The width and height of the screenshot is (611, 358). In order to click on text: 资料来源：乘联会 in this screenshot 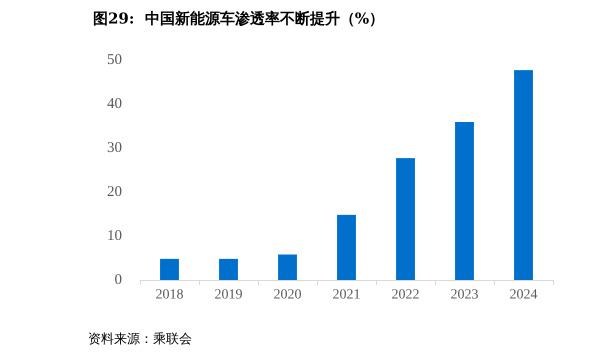, I will do `click(140, 339)`.